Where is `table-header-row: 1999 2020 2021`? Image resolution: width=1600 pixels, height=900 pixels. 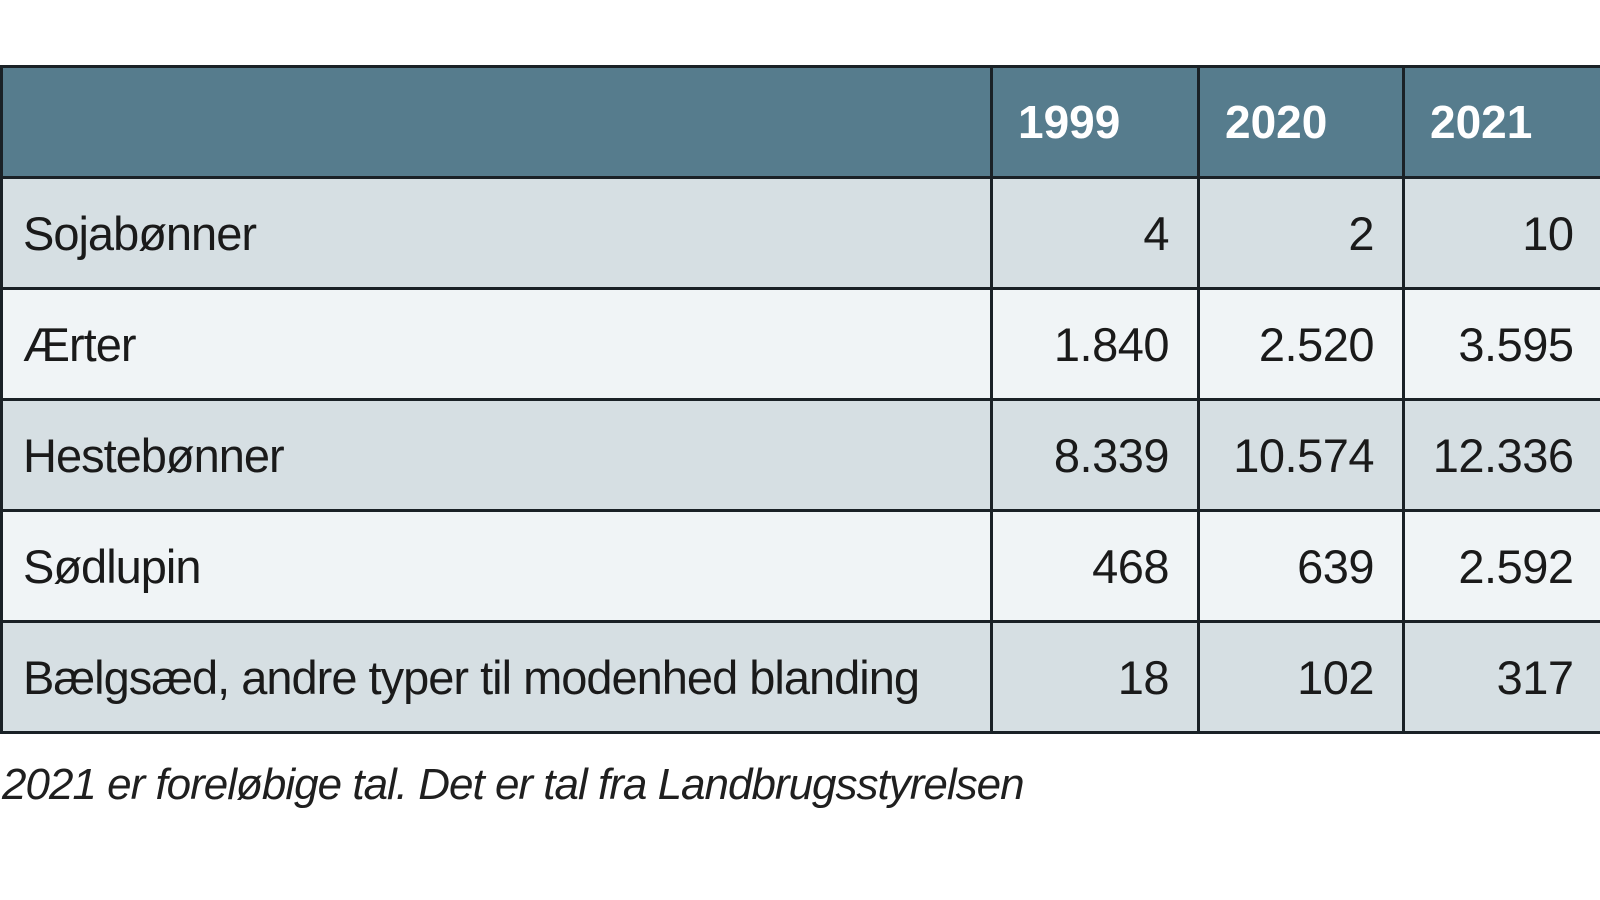
table-header-row: 1999 2020 2021 is located at coordinates (800, 122).